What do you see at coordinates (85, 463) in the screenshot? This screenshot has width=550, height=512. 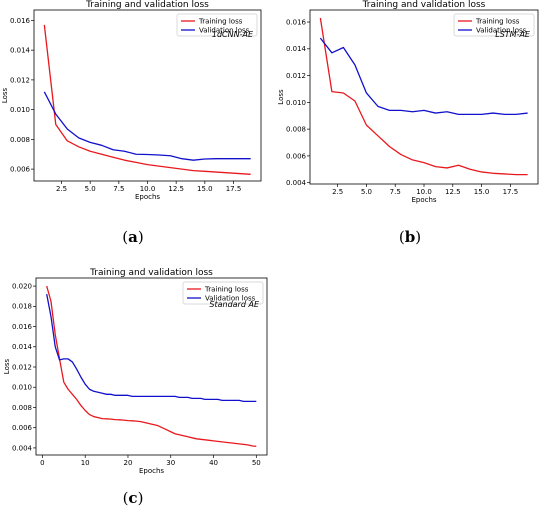 I see `x-tick-label: 10` at bounding box center [85, 463].